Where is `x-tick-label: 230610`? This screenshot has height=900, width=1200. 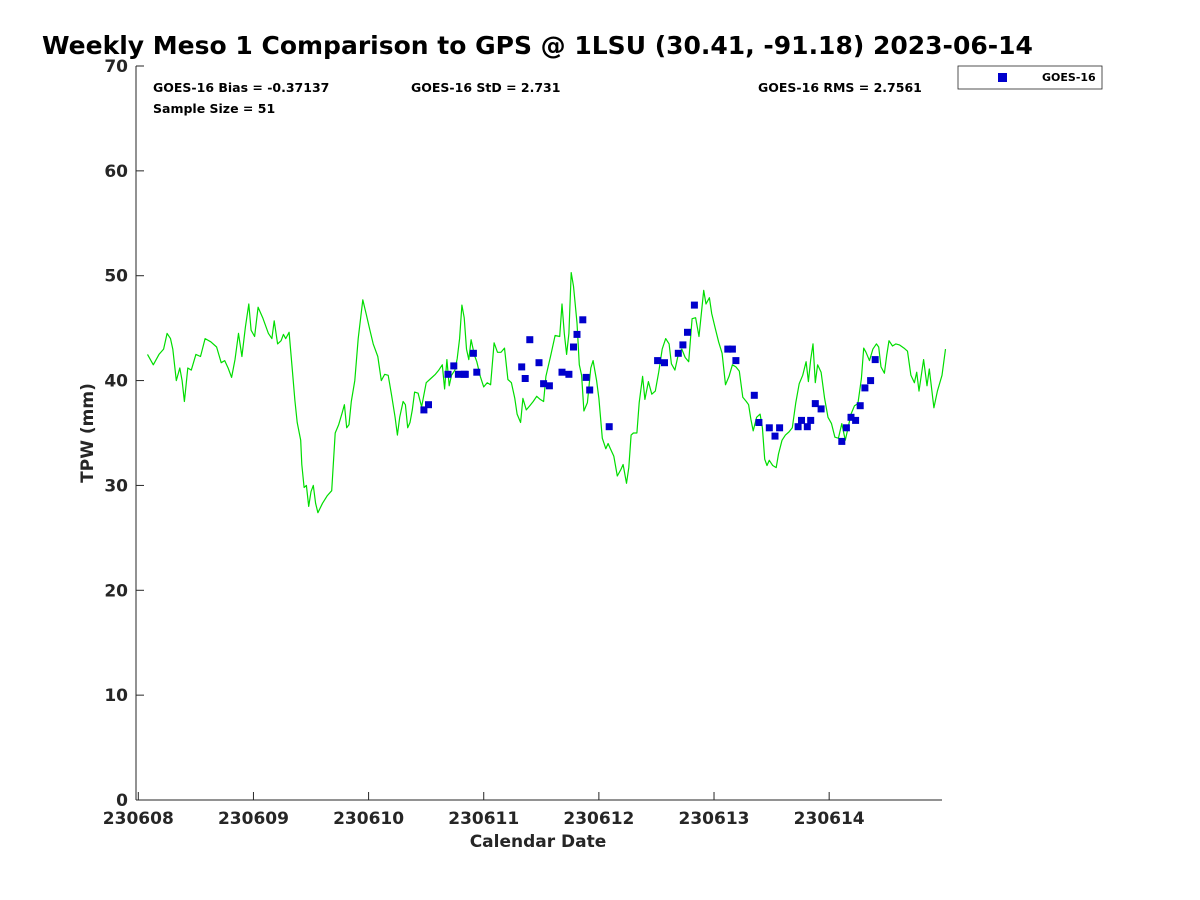
x-tick-label: 230610 is located at coordinates (368, 819).